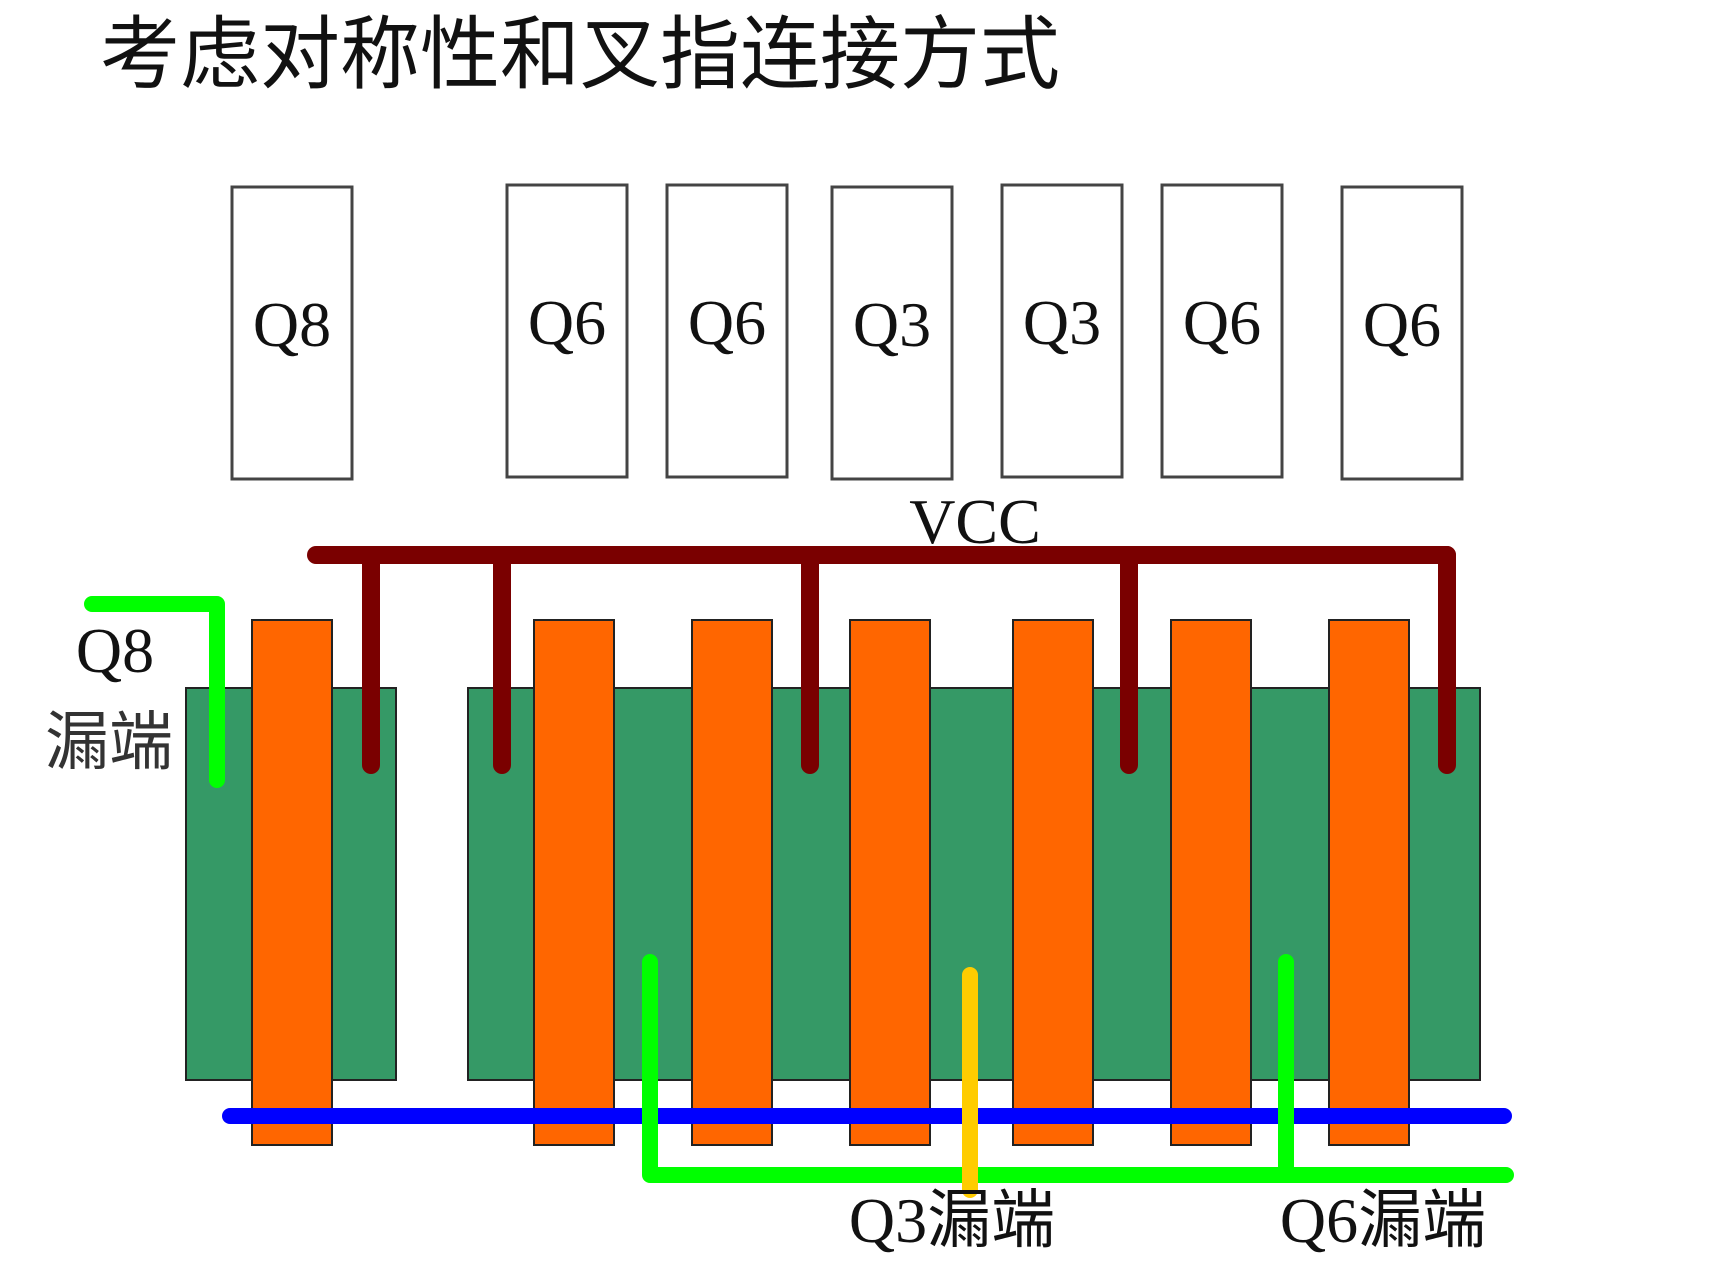 This screenshot has width=1712, height=1283. Describe the element at coordinates (975, 521) in the screenshot. I see `vcc-label: VCC` at that location.